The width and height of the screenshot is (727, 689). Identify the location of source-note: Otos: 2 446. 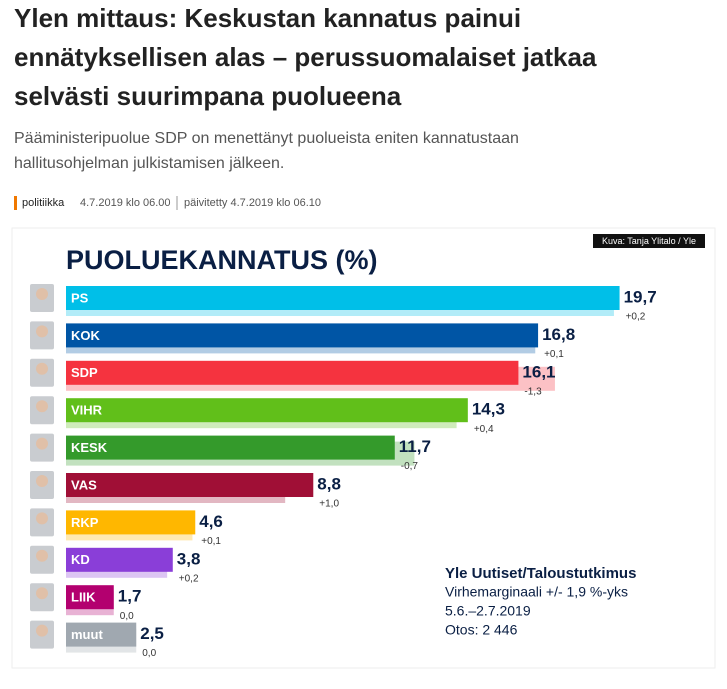
(481, 630).